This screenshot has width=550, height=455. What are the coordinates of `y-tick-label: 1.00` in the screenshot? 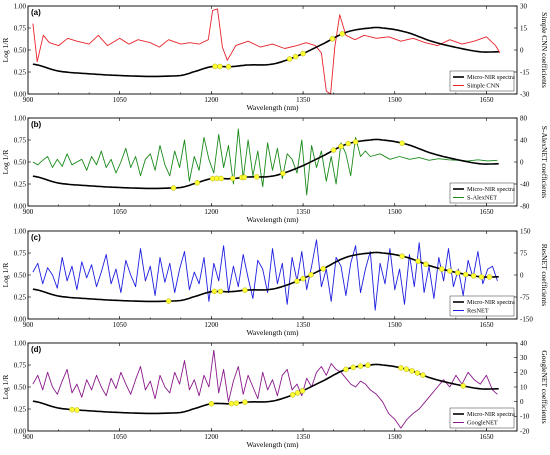 It's located at (20, 343).